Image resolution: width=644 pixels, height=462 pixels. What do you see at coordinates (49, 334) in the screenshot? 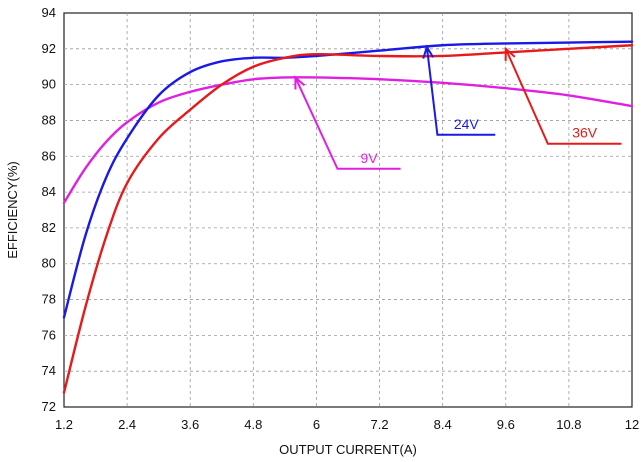
I see `y-tick-label: 76` at bounding box center [49, 334].